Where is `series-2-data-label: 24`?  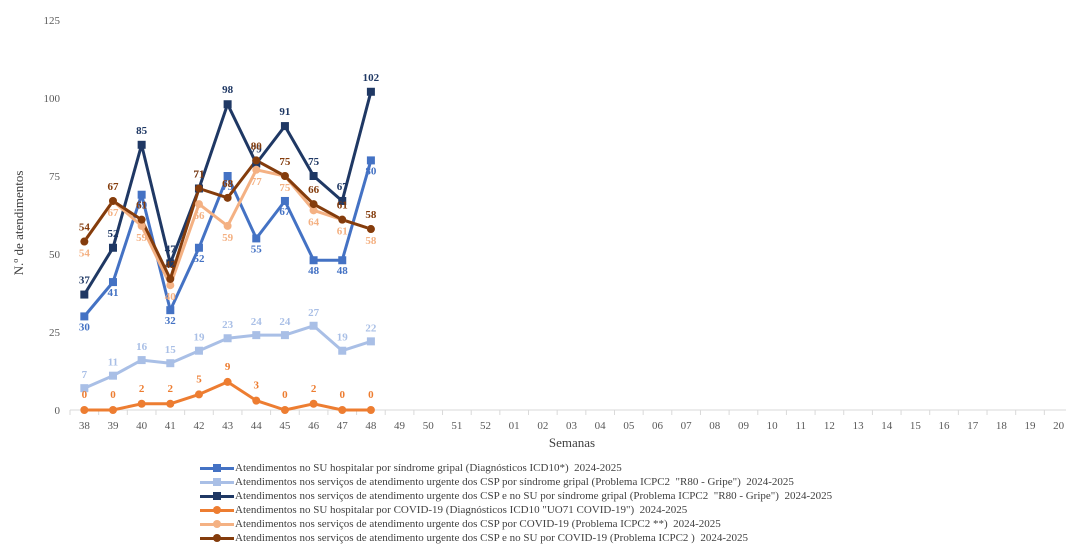 series-2-data-label: 24 is located at coordinates (285, 322).